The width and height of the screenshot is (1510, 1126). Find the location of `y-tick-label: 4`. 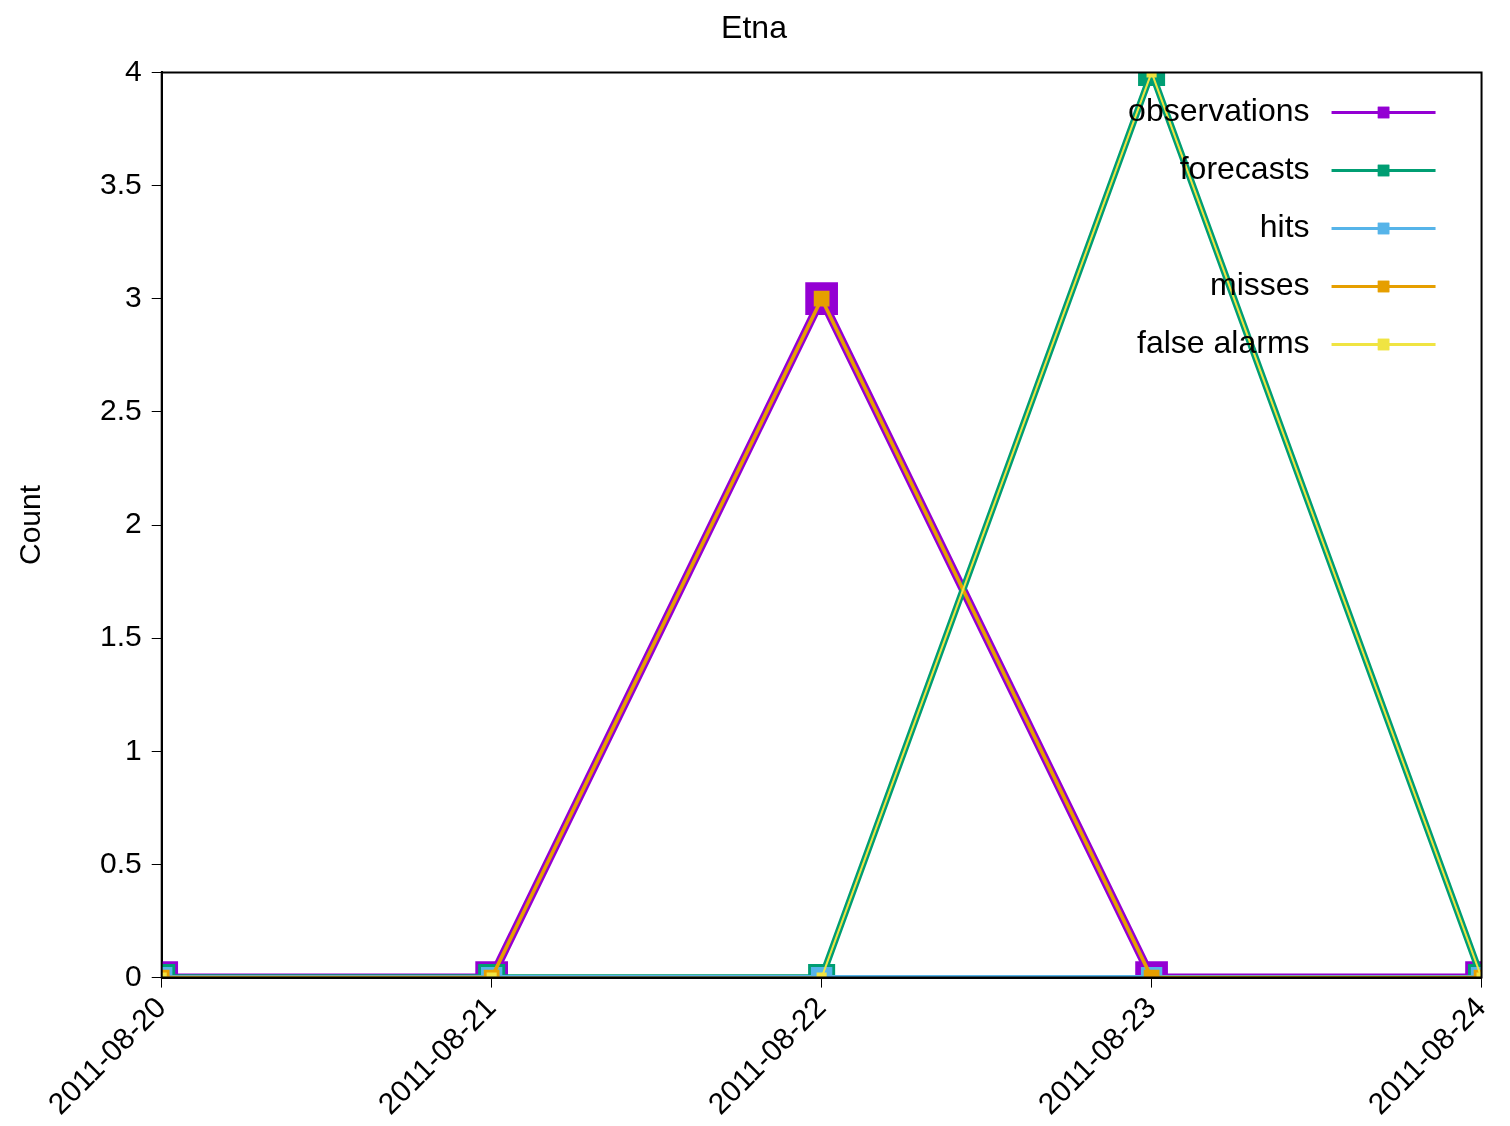

y-tick-label: 4 is located at coordinates (133, 70).